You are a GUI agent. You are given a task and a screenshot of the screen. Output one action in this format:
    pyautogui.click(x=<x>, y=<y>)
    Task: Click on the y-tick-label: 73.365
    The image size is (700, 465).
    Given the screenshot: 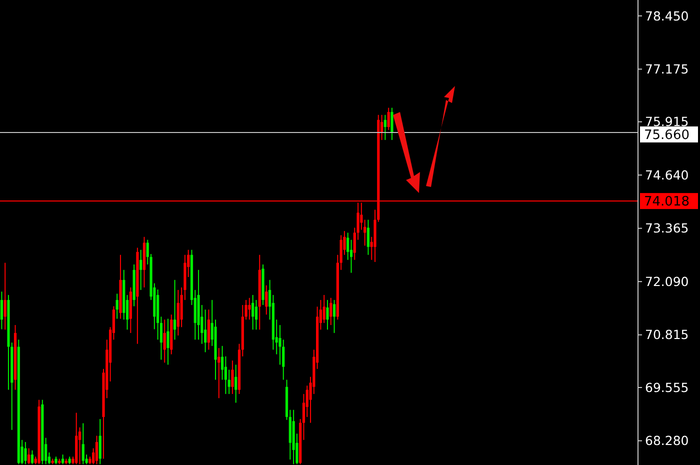 What is the action you would take?
    pyautogui.click(x=667, y=228)
    